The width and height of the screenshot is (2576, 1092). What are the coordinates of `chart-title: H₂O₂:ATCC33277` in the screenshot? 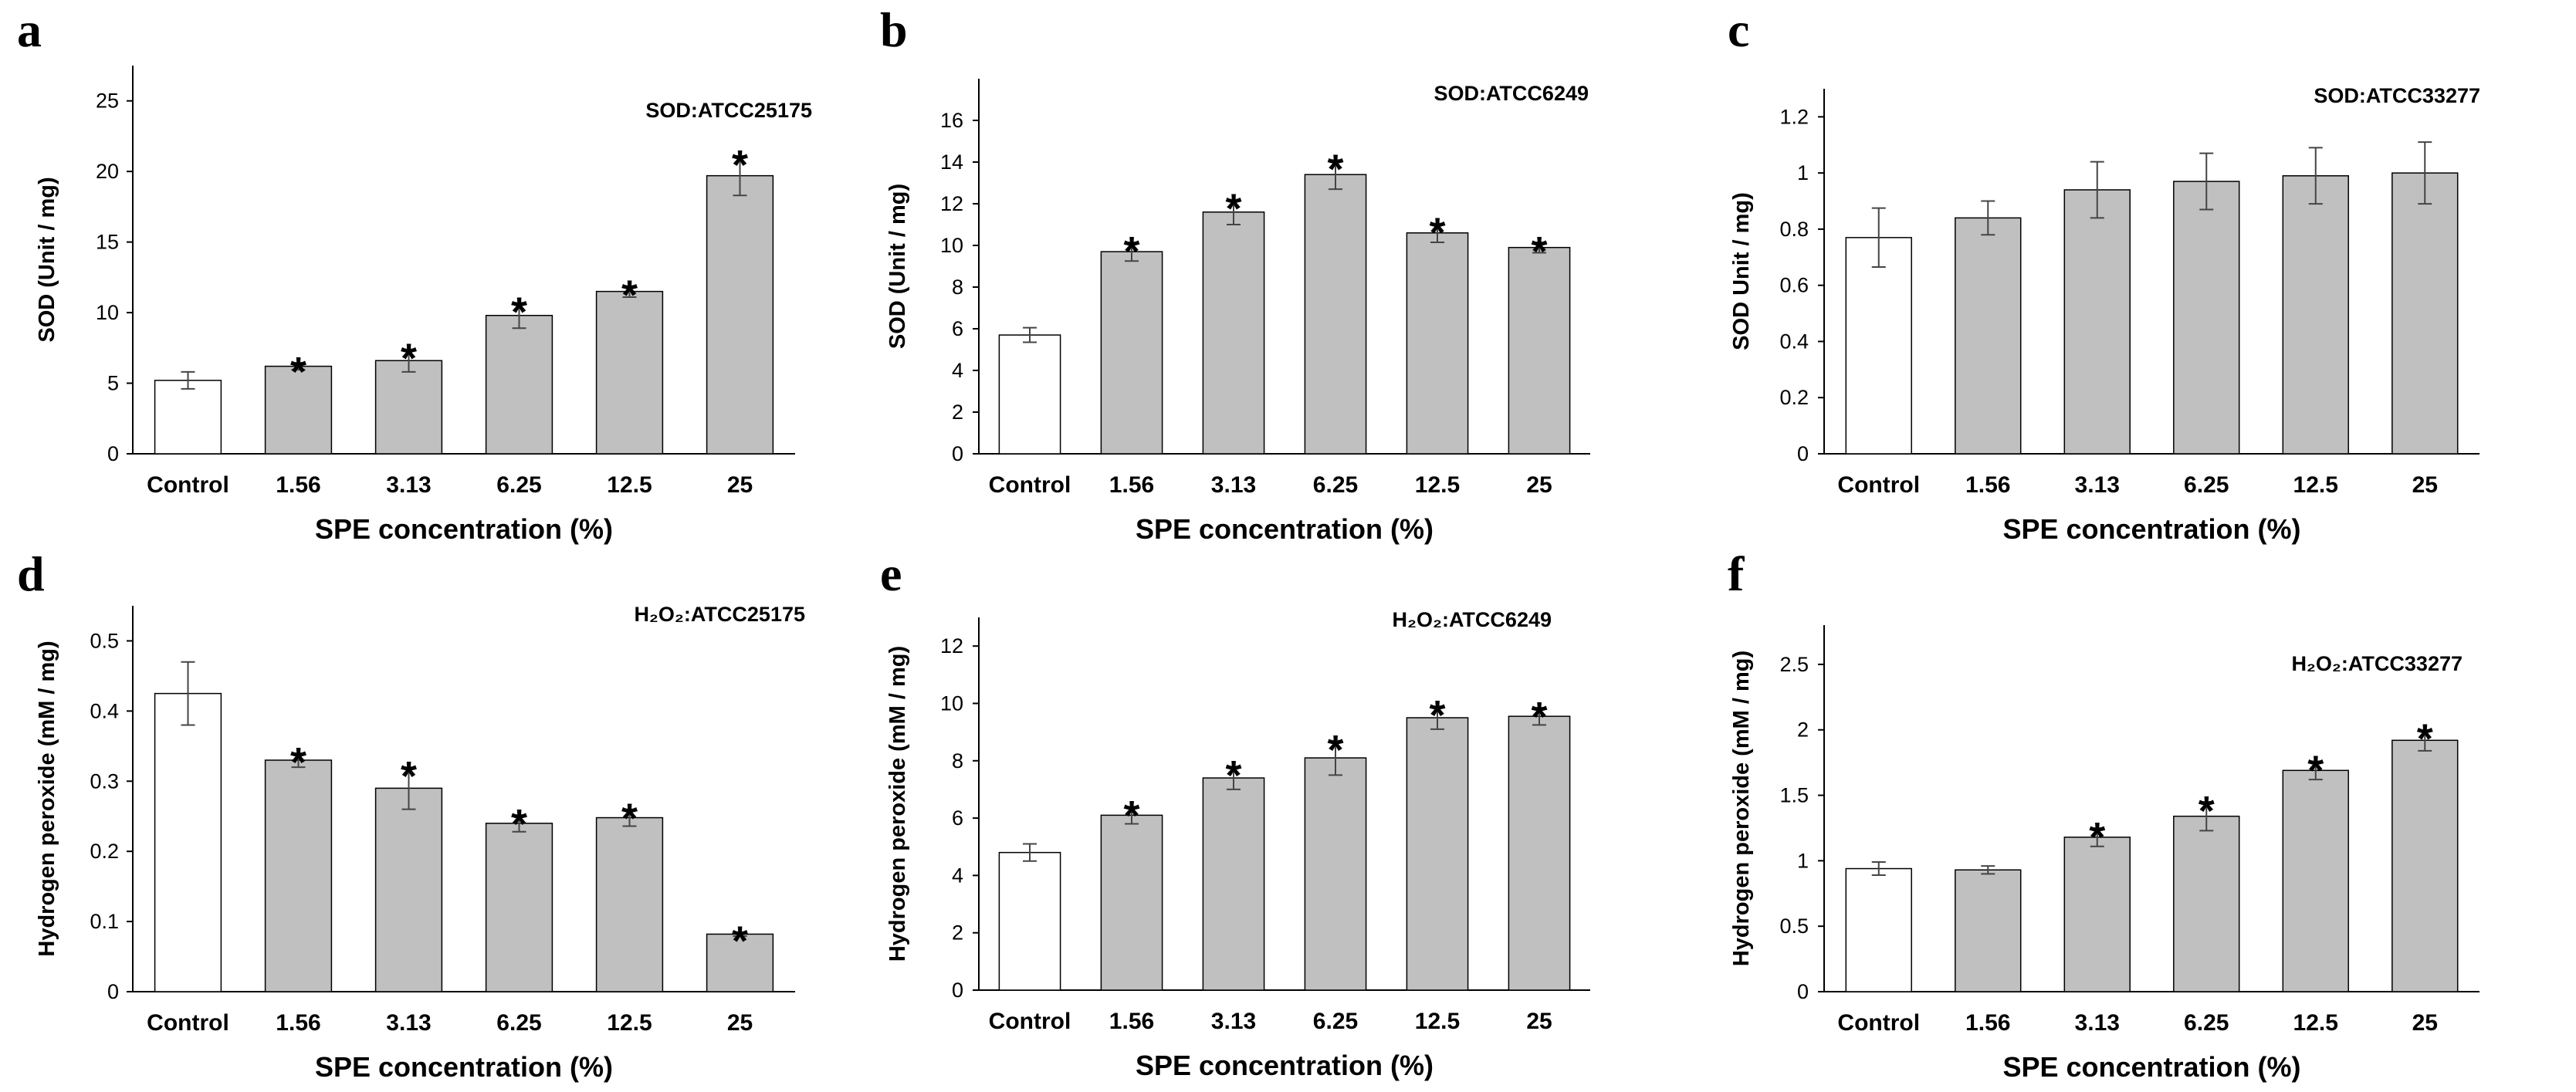 It's located at (2377, 663).